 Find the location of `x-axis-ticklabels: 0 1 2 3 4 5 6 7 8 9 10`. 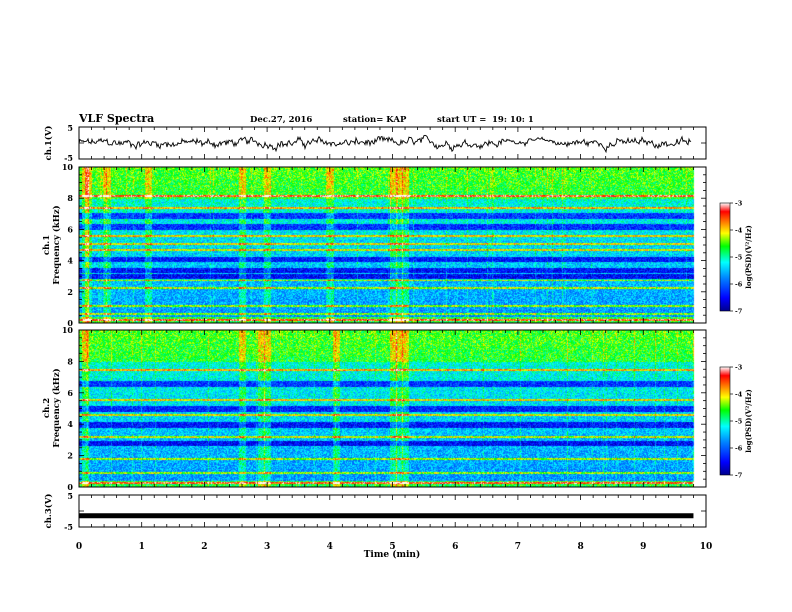

x-axis-ticklabels: 0 1 2 3 4 5 6 7 8 9 10 is located at coordinates (394, 547).